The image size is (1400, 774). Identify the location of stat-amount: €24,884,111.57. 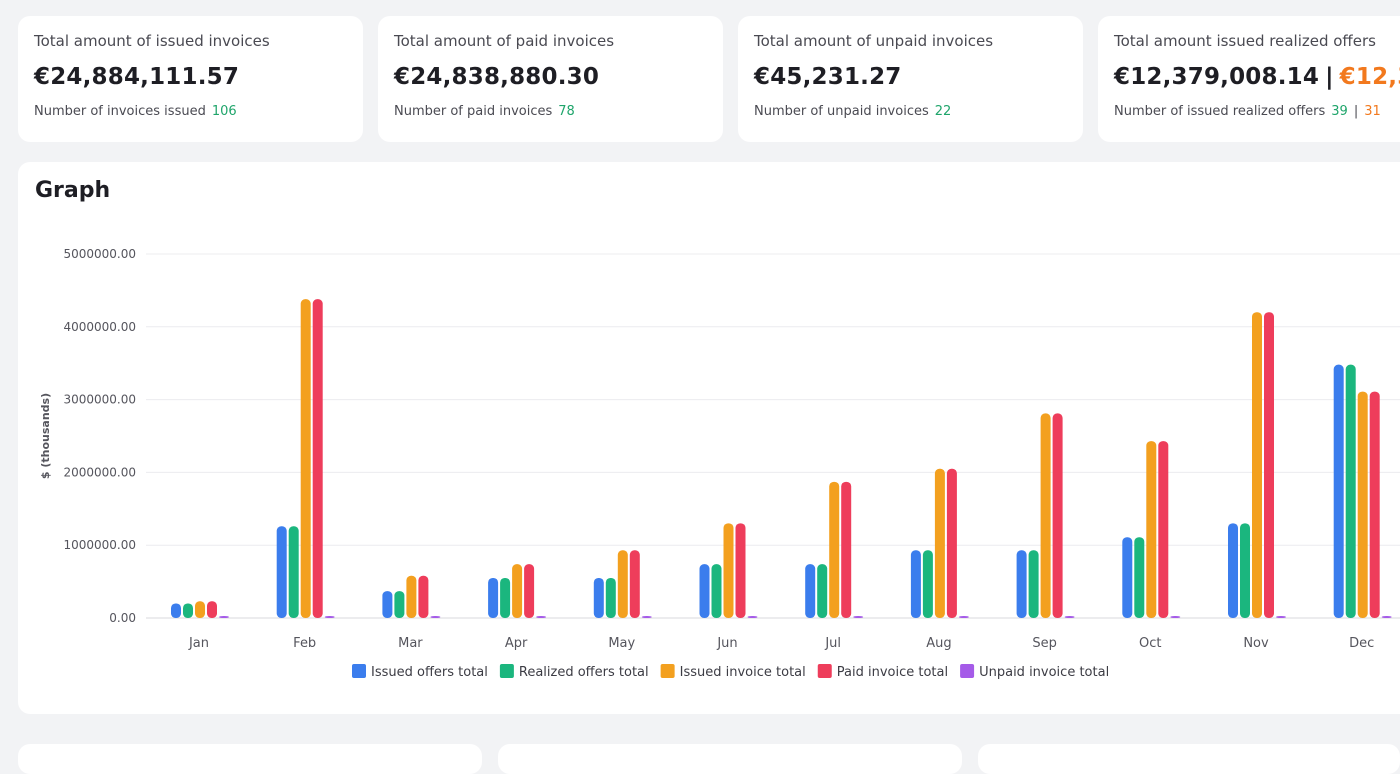
(137, 77).